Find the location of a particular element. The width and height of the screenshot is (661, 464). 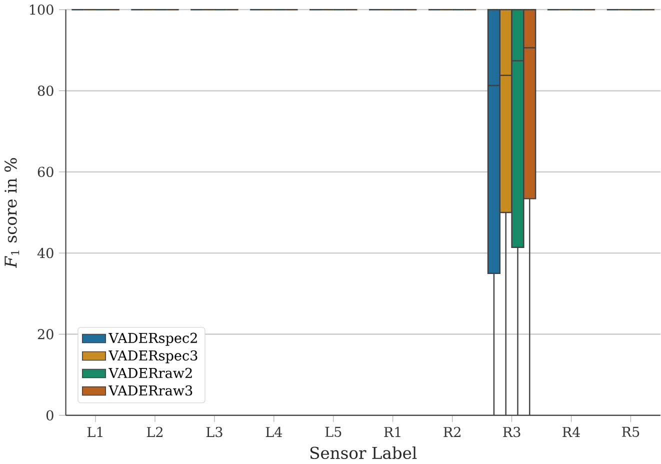

x-axis-title: Sensor Label is located at coordinates (363, 453).